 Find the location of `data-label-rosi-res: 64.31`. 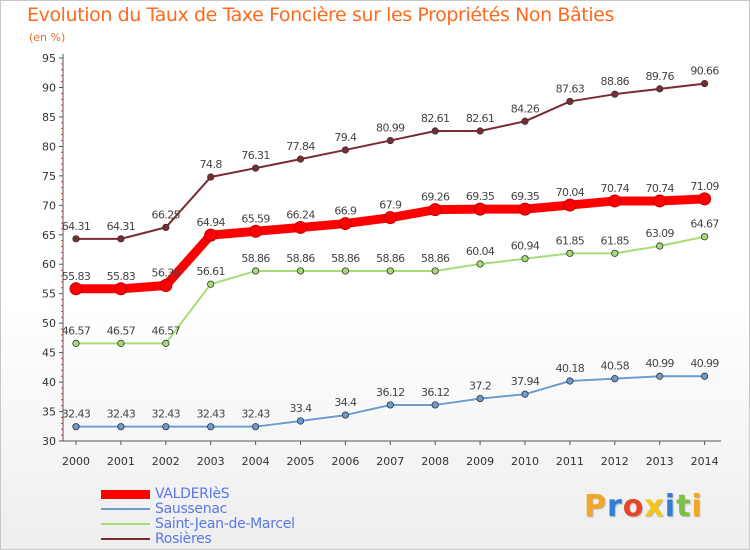

data-label-rosi-res: 64.31 is located at coordinates (121, 226).